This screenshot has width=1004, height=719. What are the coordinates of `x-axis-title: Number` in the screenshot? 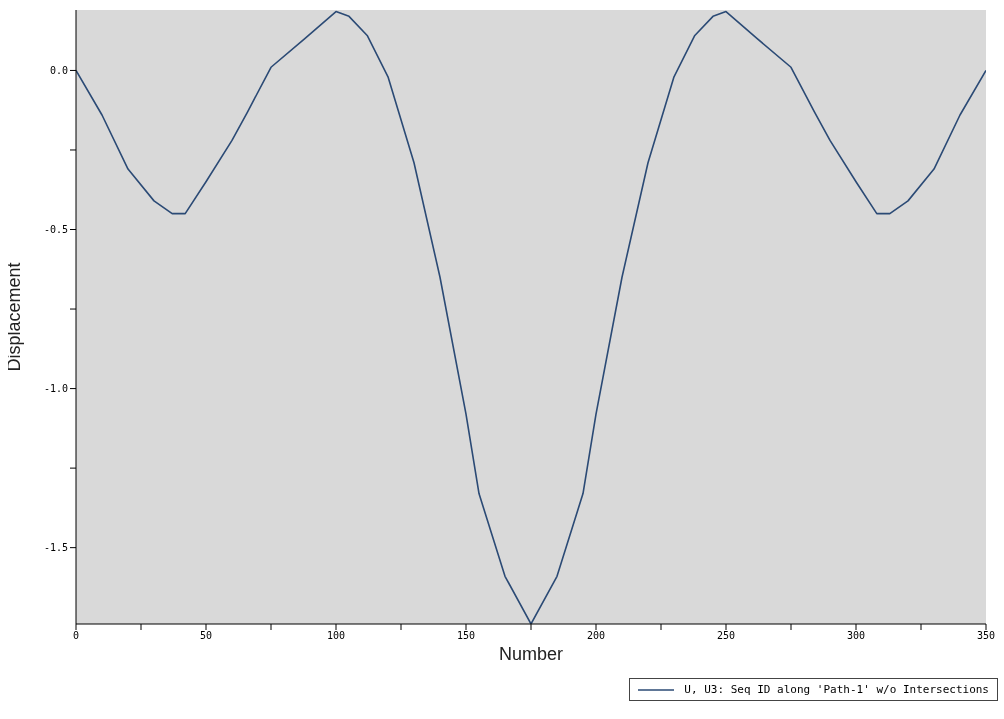 It's located at (531, 654).